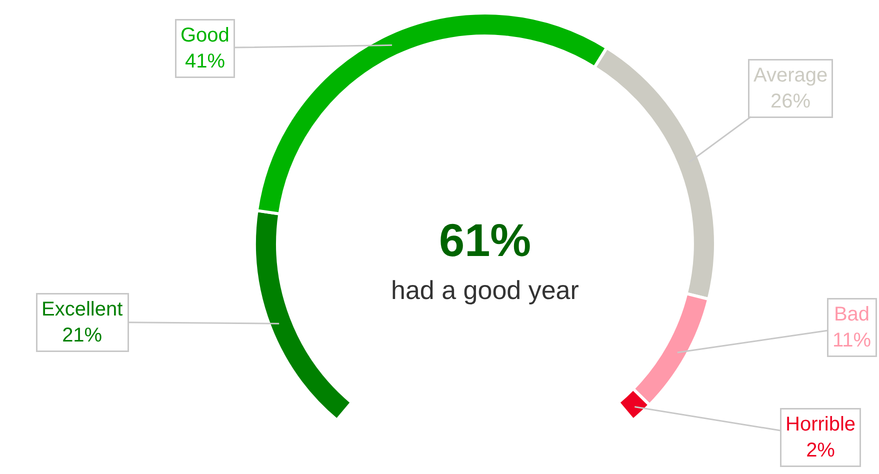  What do you see at coordinates (485, 290) in the screenshot?
I see `text: had a good year` at bounding box center [485, 290].